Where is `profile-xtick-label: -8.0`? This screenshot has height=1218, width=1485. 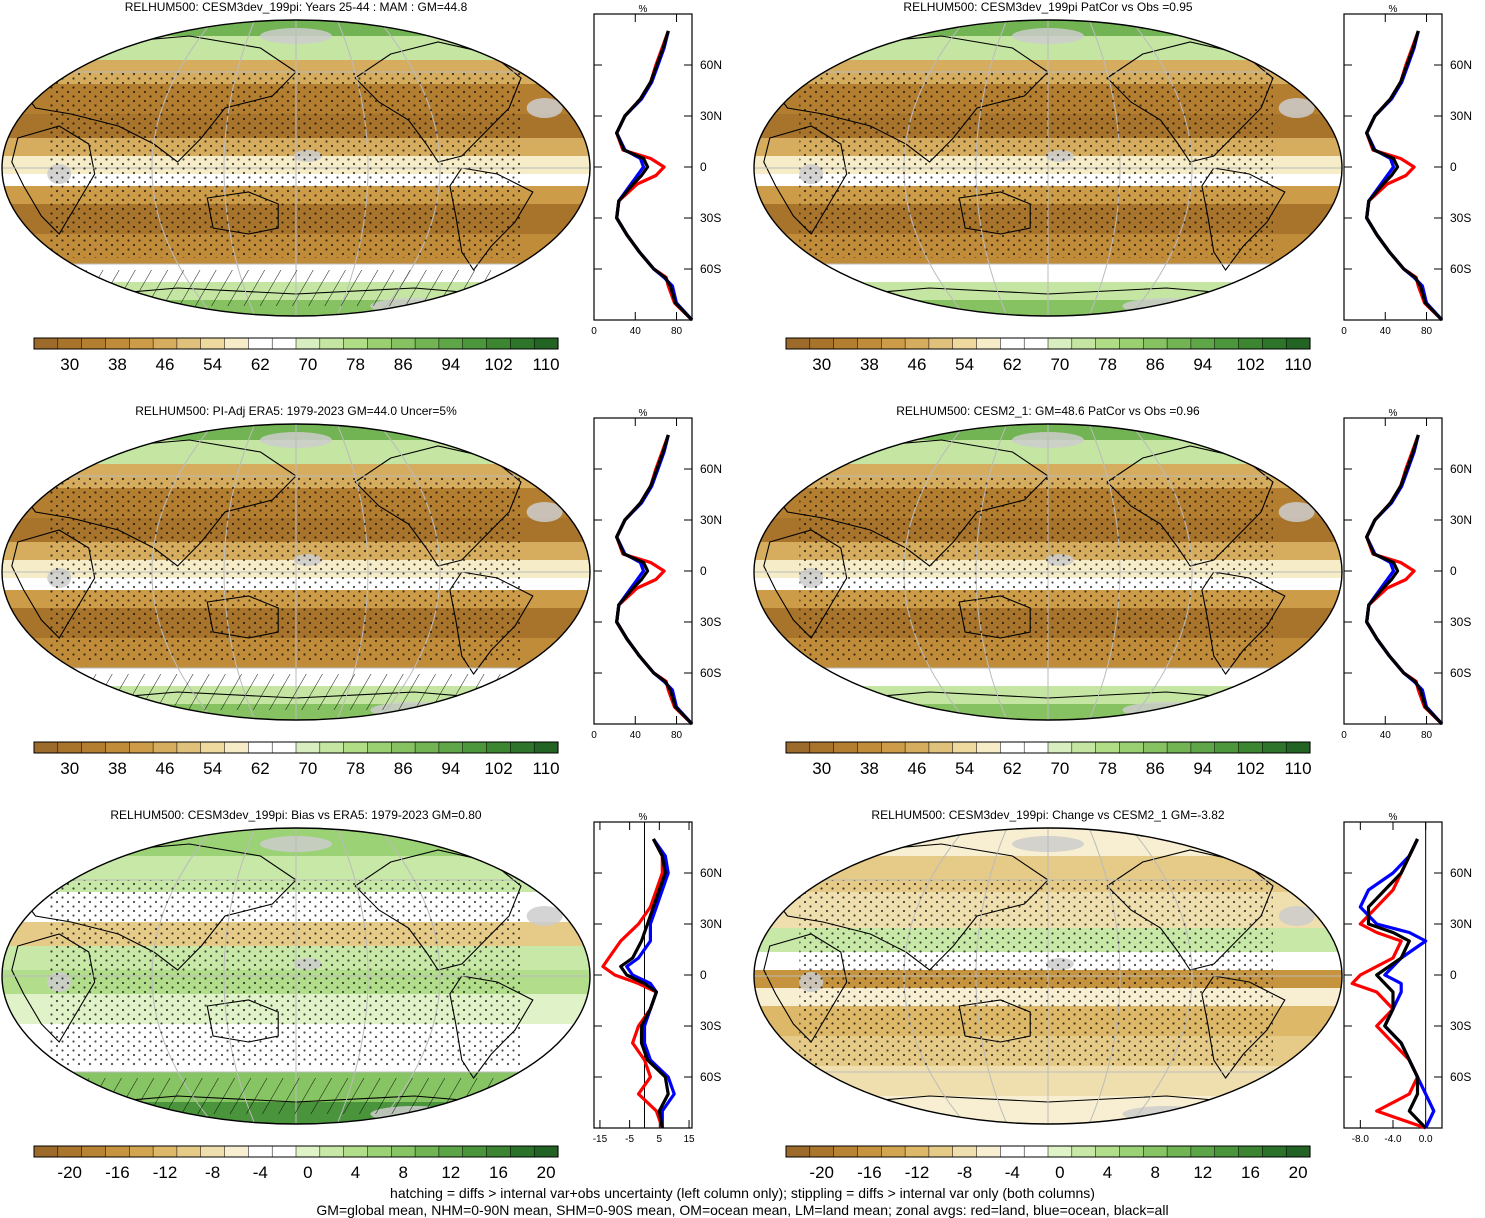
profile-xtick-label: -8.0 is located at coordinates (1361, 1139).